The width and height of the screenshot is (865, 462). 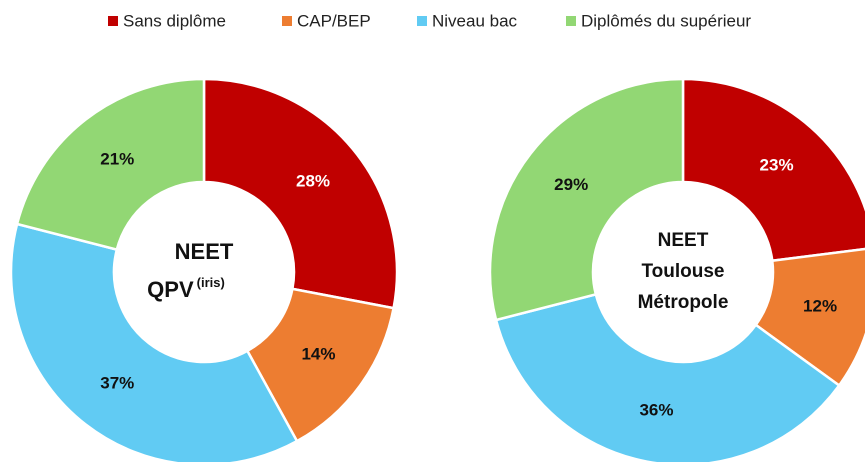 What do you see at coordinates (777, 164) in the screenshot?
I see `slice-label: 23%` at bounding box center [777, 164].